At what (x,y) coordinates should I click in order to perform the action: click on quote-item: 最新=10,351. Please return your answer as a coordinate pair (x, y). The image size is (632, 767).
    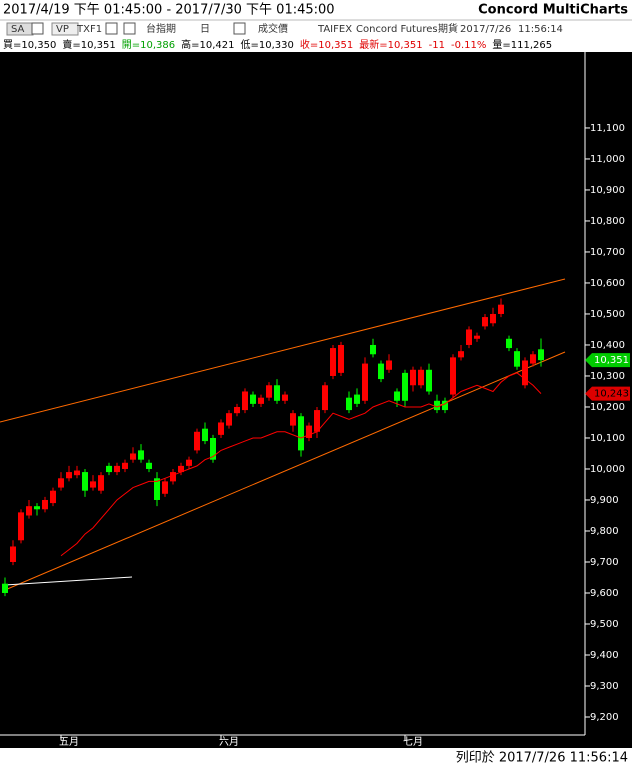
    Looking at the image, I should click on (390, 44).